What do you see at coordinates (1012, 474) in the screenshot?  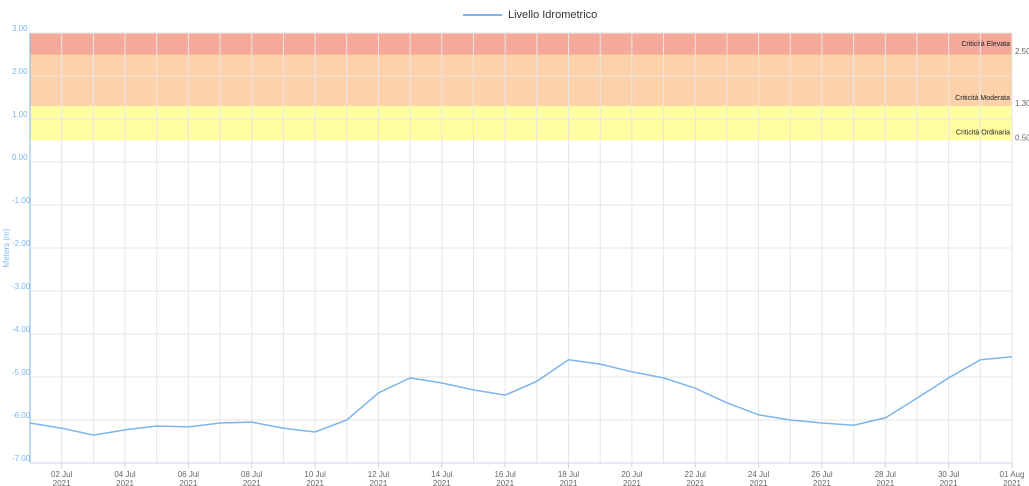 I see `x-tick-label: 01 Aug` at bounding box center [1012, 474].